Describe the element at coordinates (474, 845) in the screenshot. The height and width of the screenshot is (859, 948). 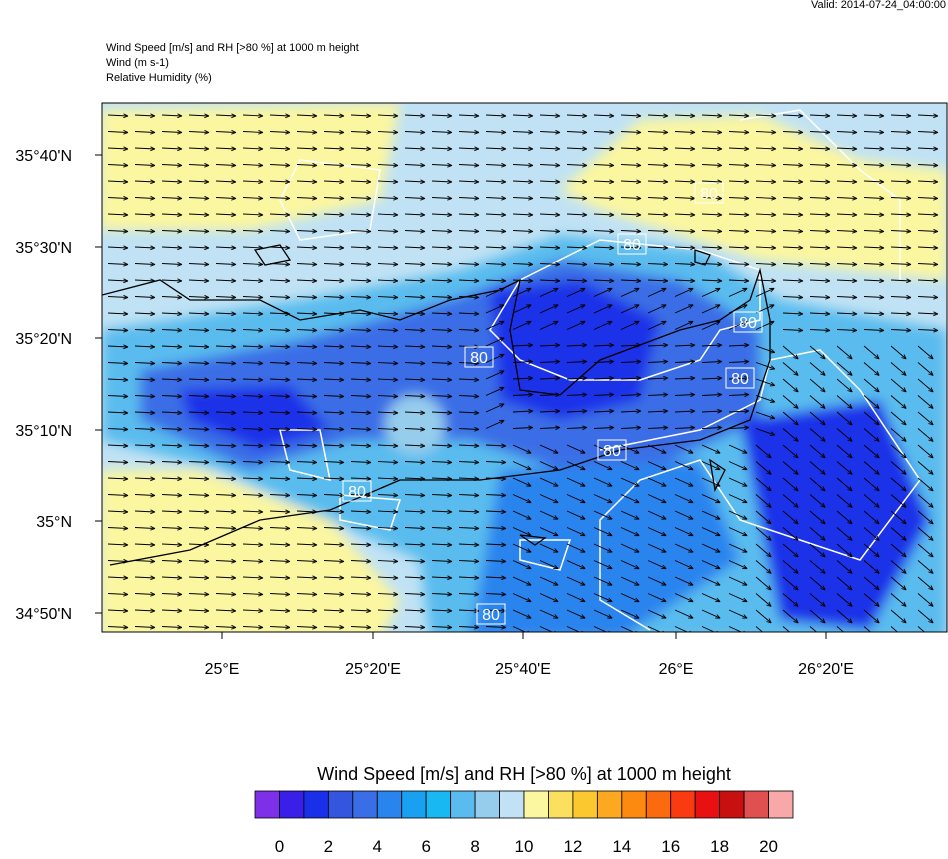
I see `colorbar-label: 8` at that location.